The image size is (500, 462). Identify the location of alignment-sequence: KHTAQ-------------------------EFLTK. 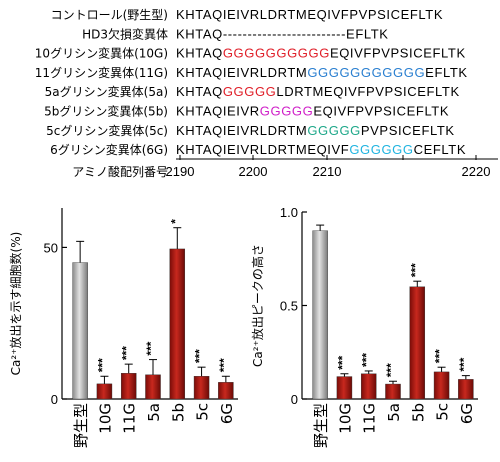
(282, 33).